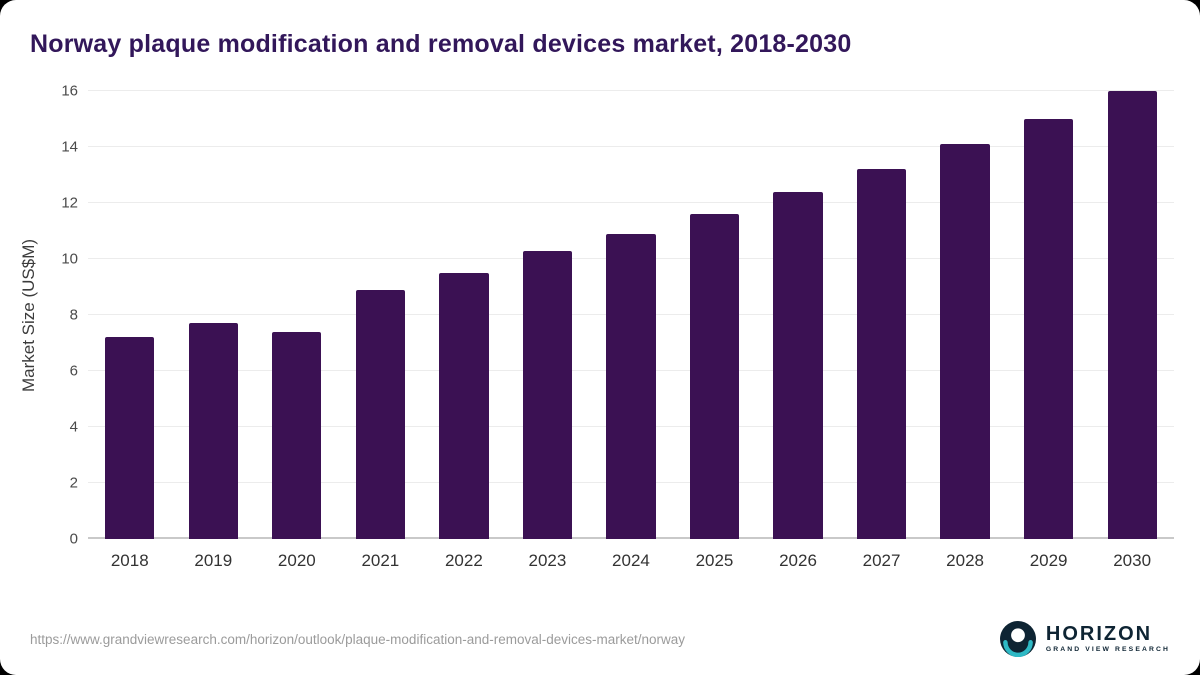 The image size is (1200, 675). I want to click on bar-2025, so click(714, 376).